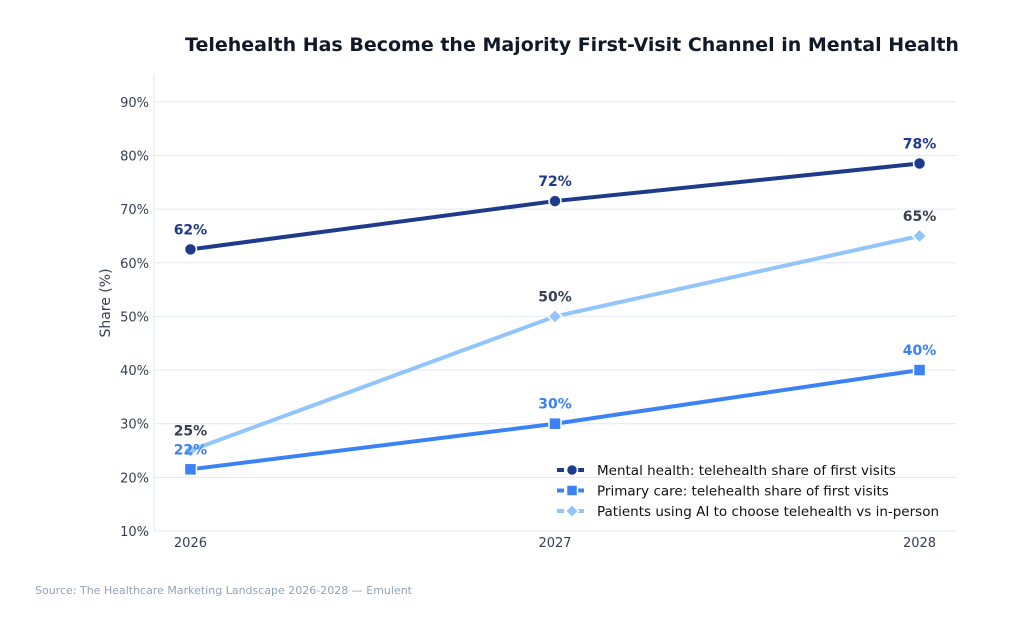 The image size is (1024, 630). What do you see at coordinates (190, 543) in the screenshot?
I see `x-tick-label: 2026` at bounding box center [190, 543].